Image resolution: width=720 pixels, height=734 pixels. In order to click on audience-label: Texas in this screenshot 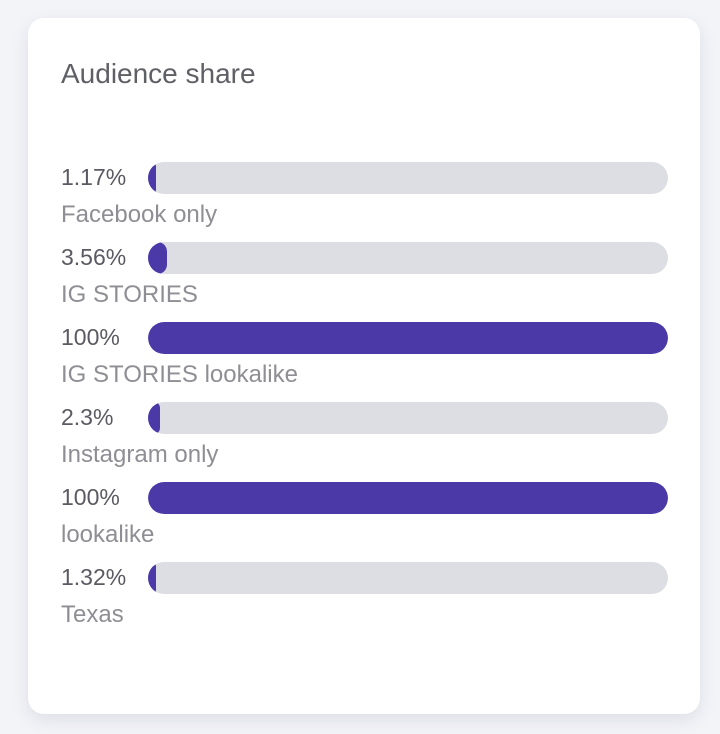, I will do `click(92, 614)`.